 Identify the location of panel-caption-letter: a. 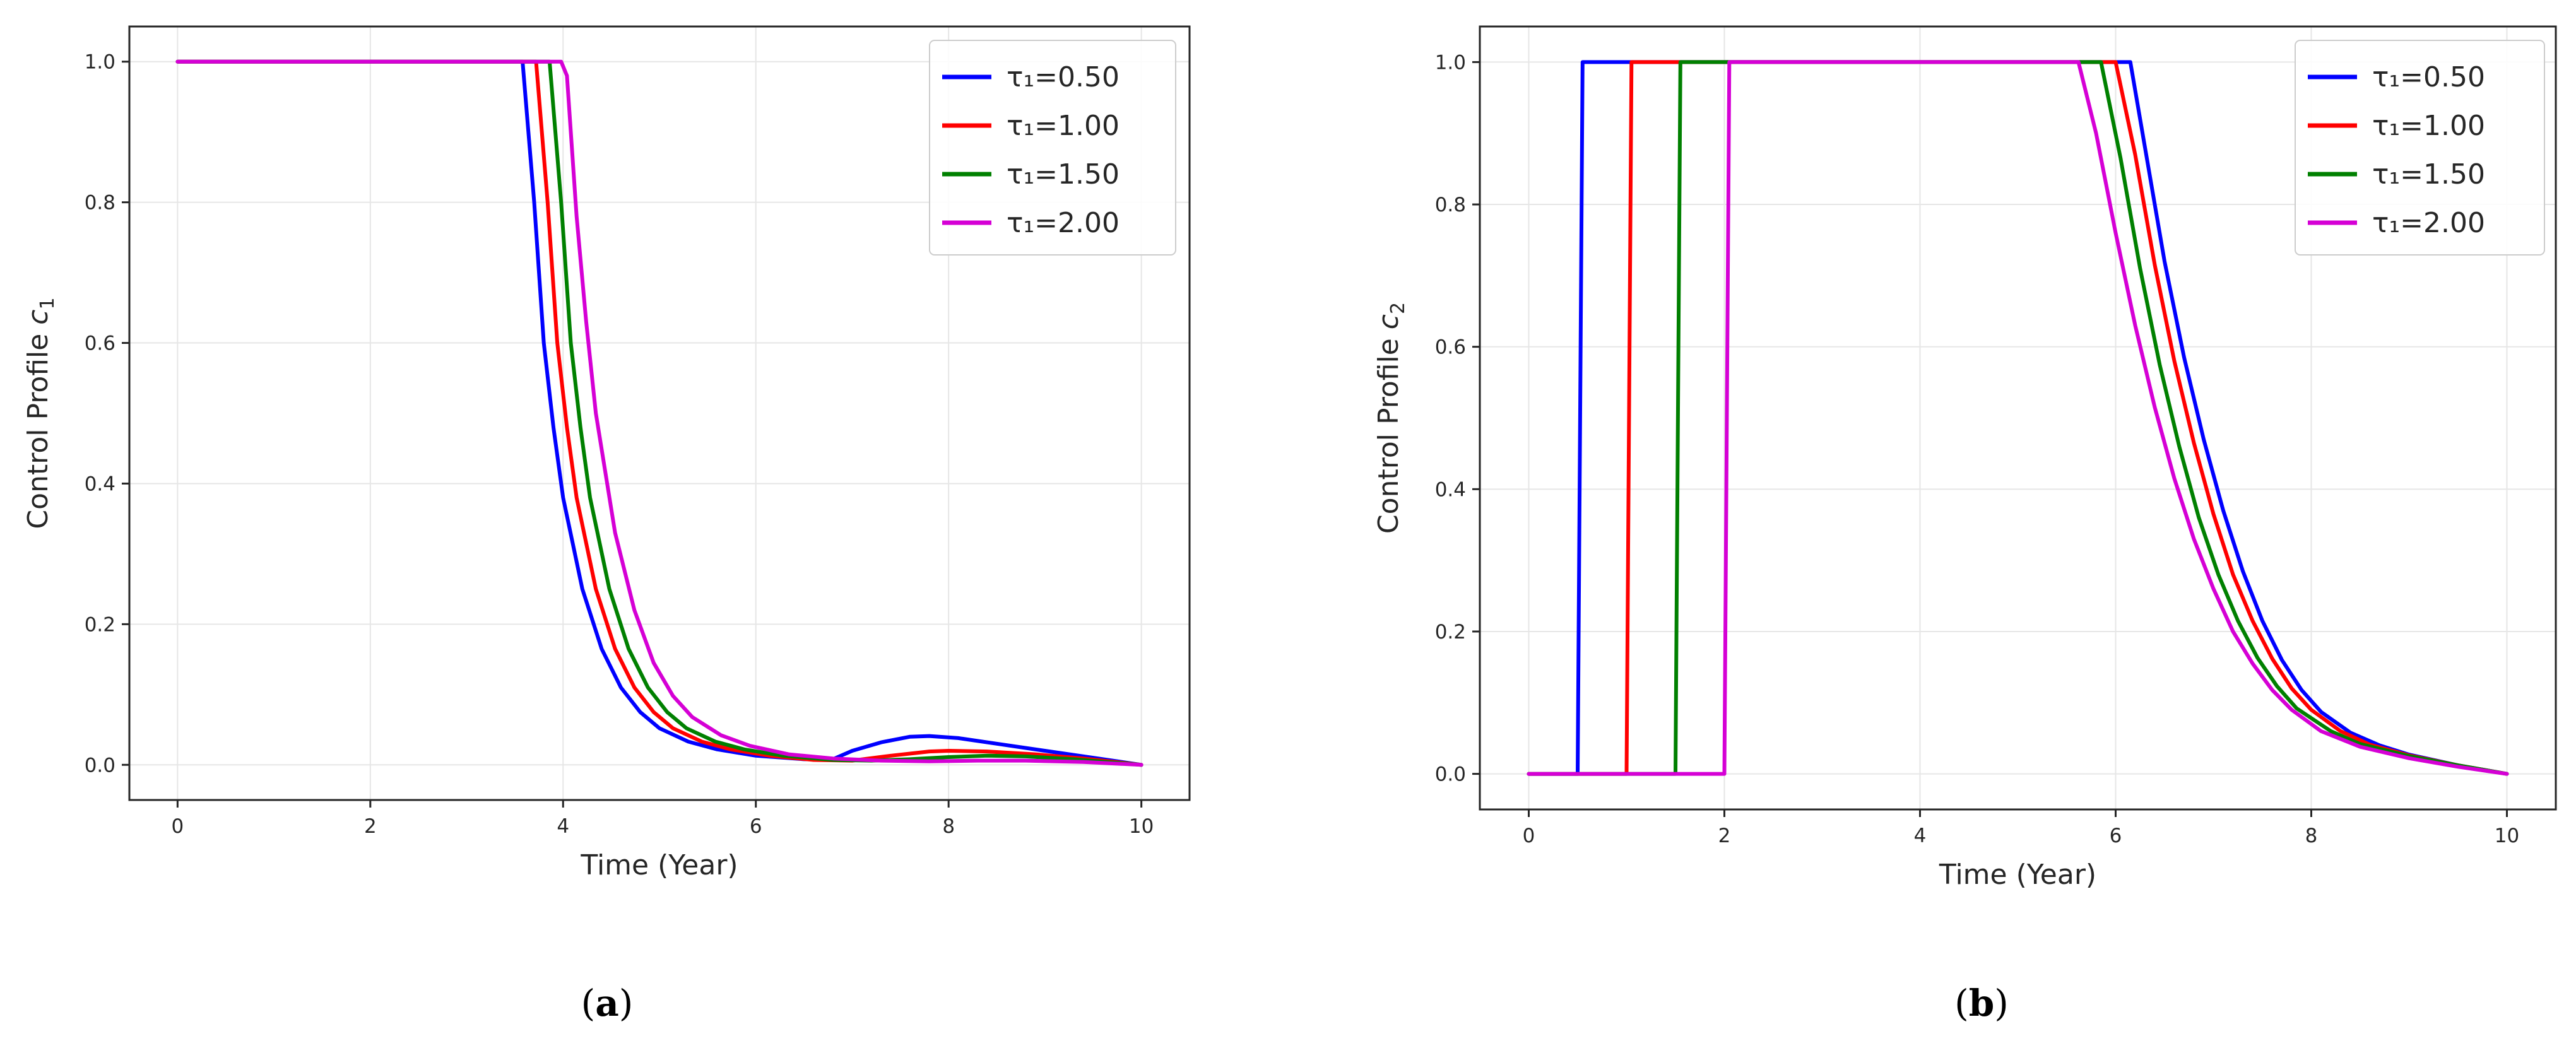
(607, 1003).